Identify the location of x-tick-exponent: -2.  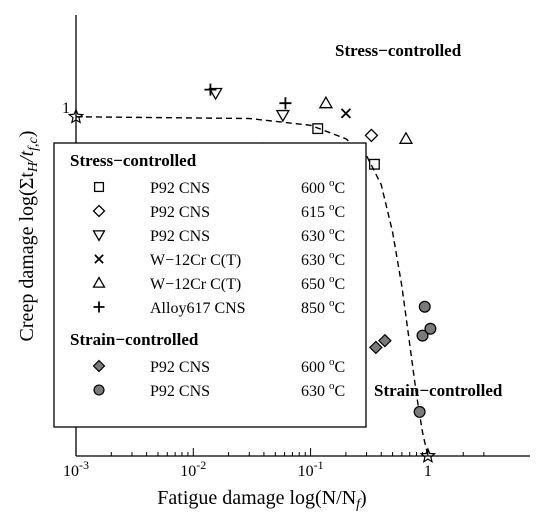
(201, 465).